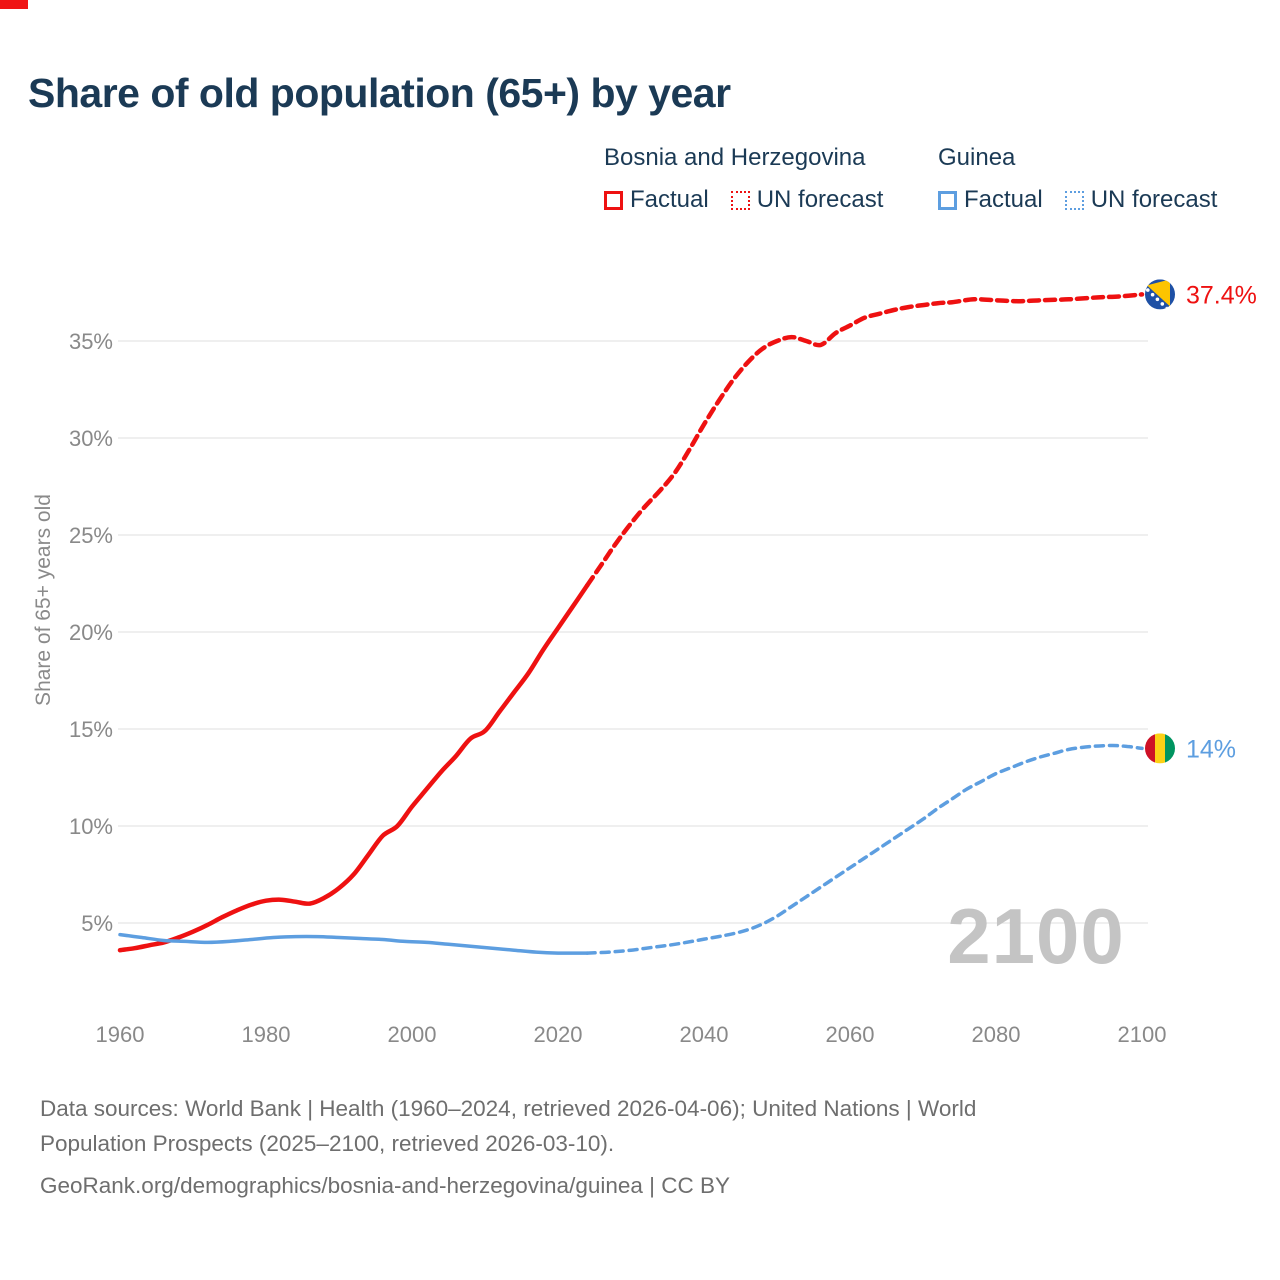  Describe the element at coordinates (631, 1034) in the screenshot. I see `x-axis-tick-labels: 1960 1980 2000 2020 2040 2060 2080 2100` at that location.